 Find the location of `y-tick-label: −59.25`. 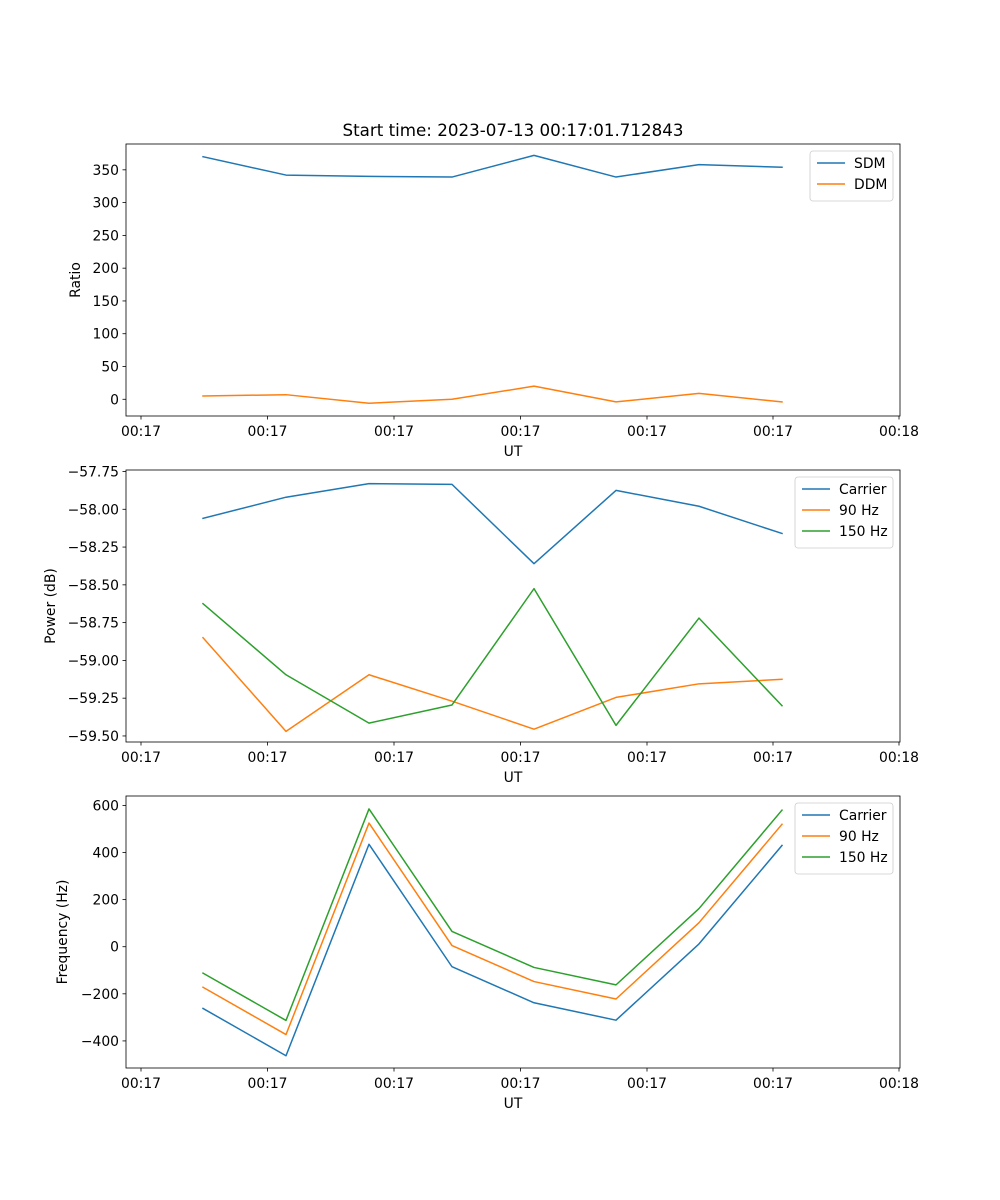

y-tick-label: −59.25 is located at coordinates (93, 699).